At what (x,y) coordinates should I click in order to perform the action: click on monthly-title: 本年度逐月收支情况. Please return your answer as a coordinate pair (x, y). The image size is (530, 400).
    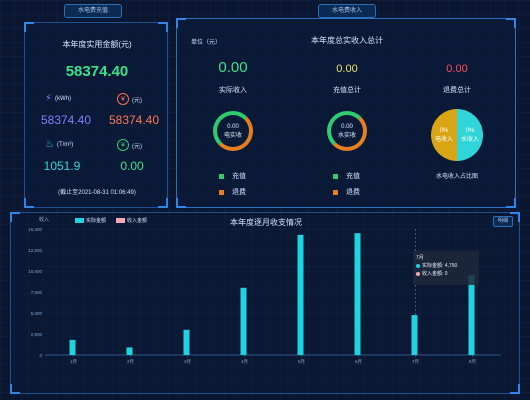
    Looking at the image, I should click on (266, 222).